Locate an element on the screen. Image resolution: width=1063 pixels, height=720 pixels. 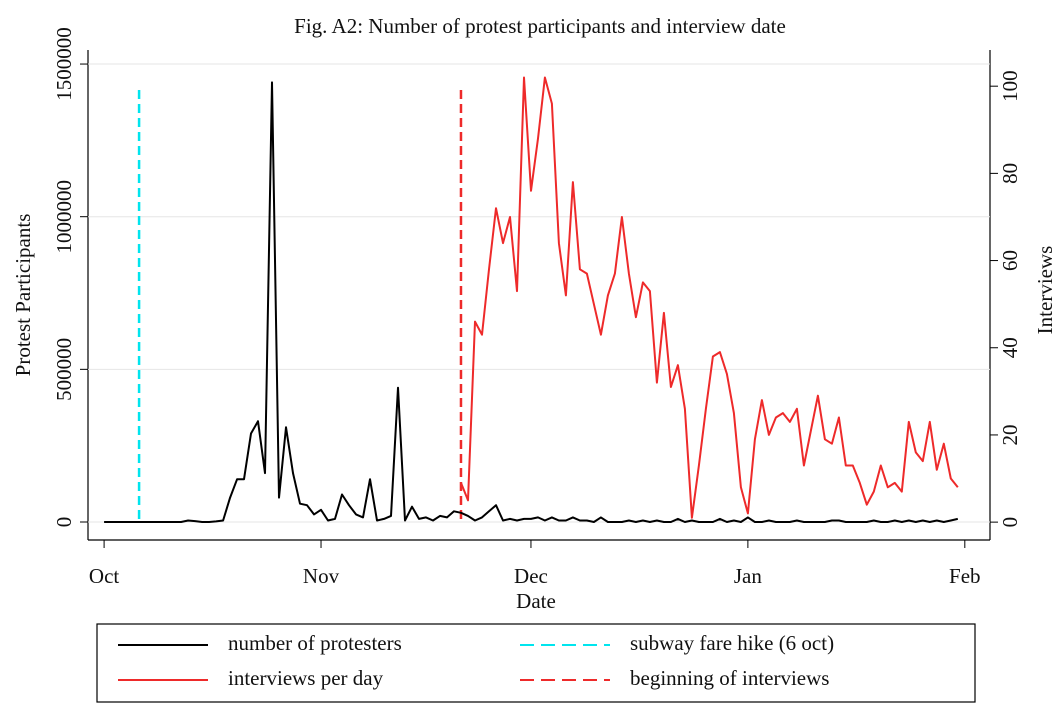
x-tick-label: Dec is located at coordinates (531, 576).